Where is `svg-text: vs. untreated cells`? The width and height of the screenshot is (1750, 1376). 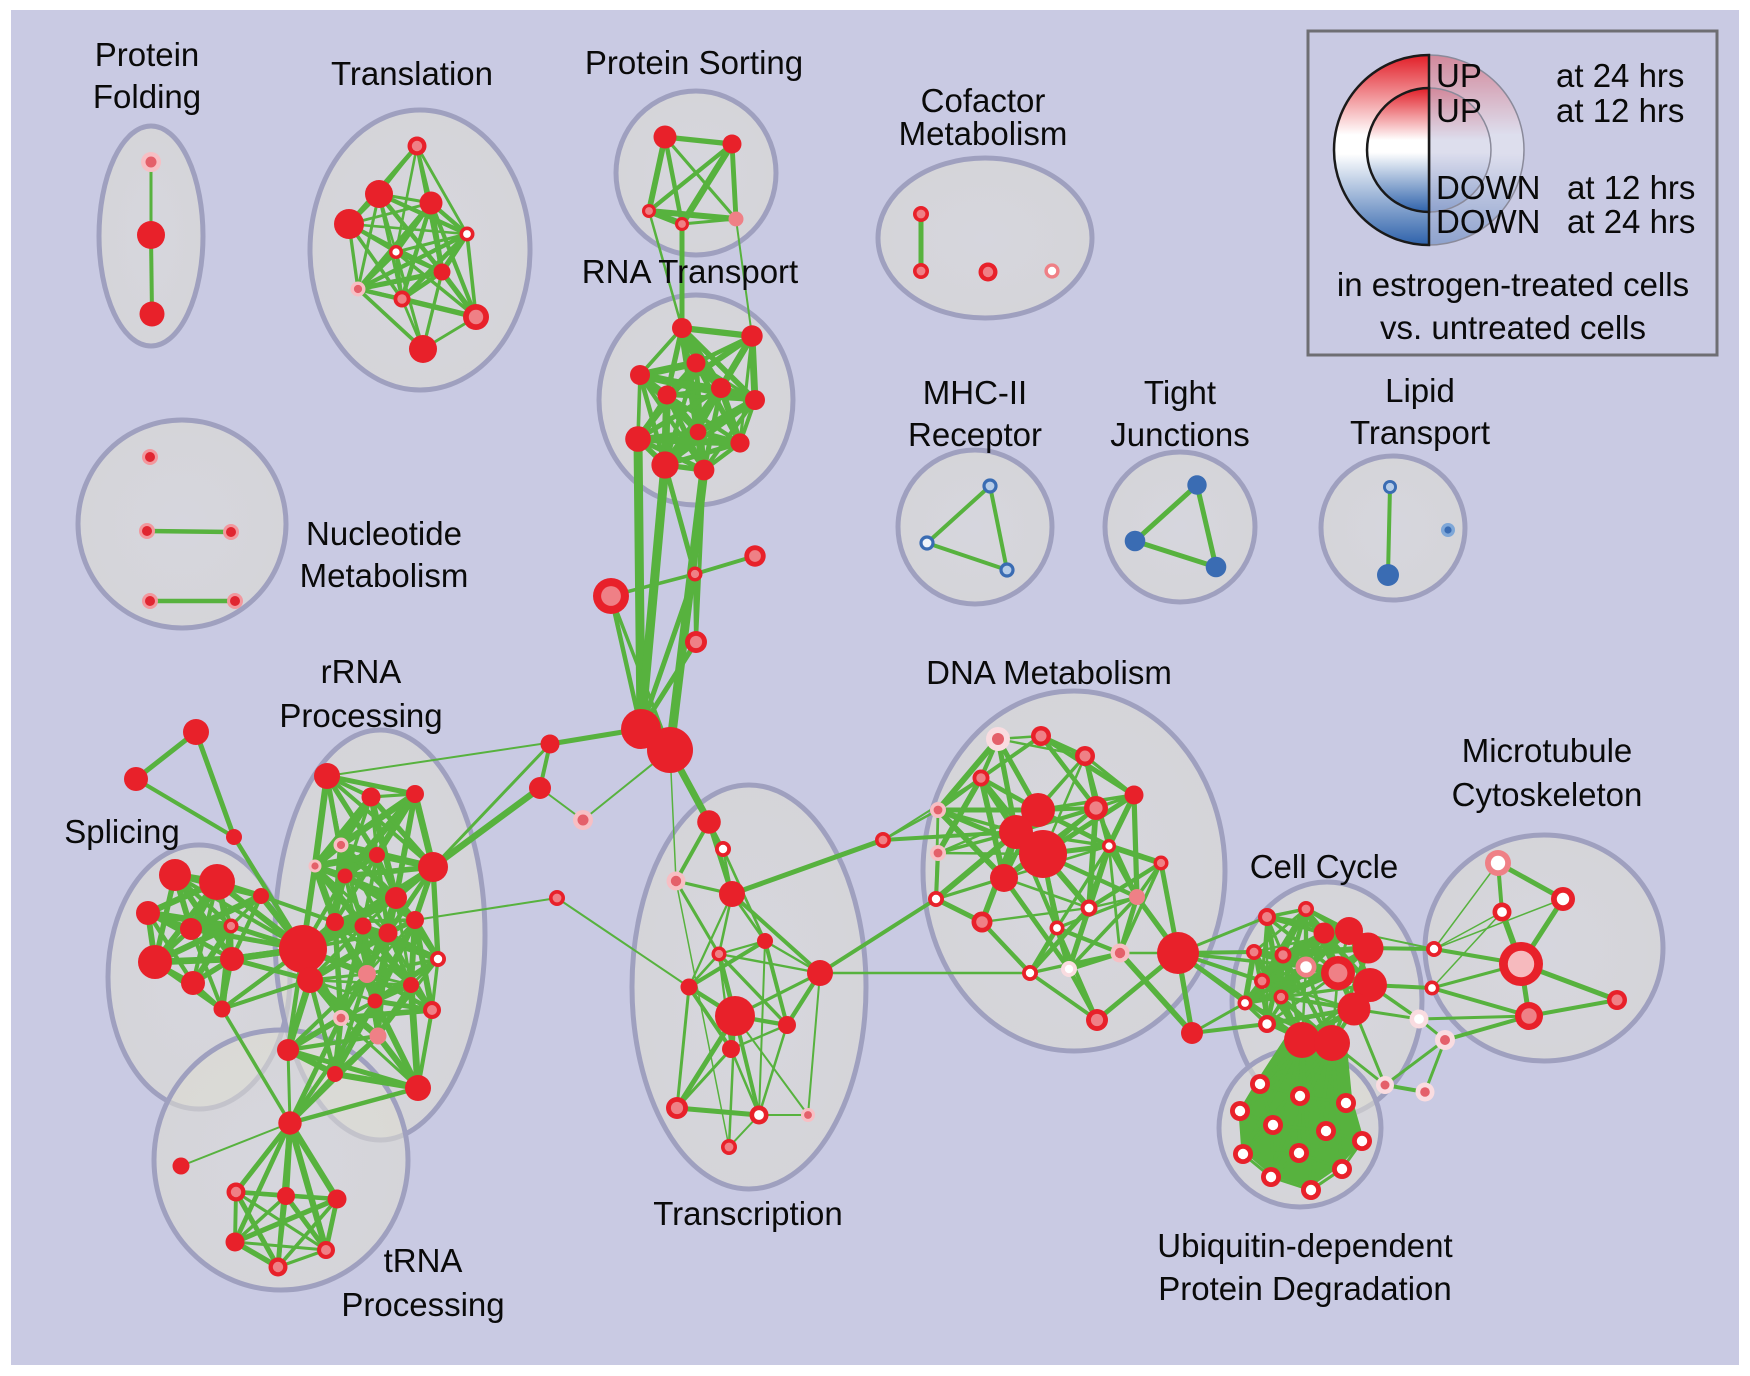
svg-text: vs. untreated cells is located at coordinates (1513, 327).